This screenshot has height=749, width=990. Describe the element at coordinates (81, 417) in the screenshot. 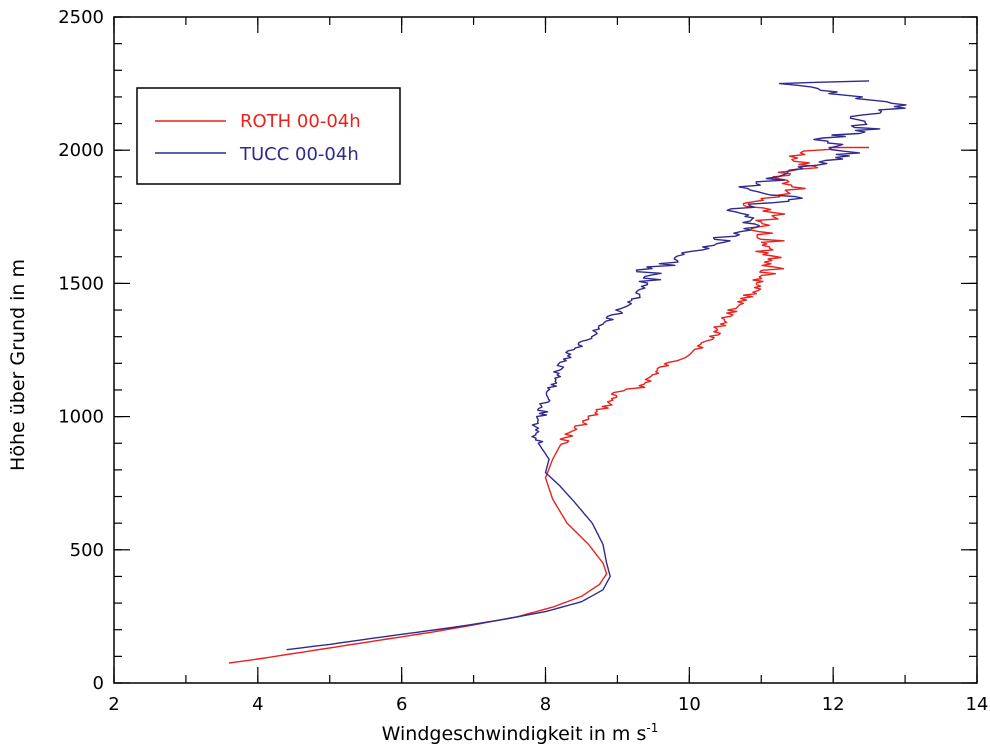

I see `y-tick-label: 1000` at that location.